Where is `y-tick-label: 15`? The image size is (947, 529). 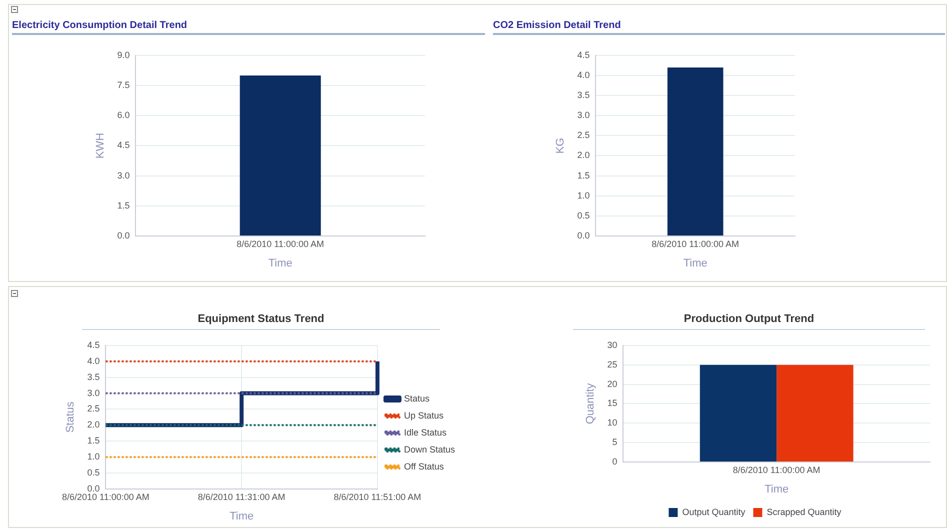 y-tick-label: 15 is located at coordinates (612, 403).